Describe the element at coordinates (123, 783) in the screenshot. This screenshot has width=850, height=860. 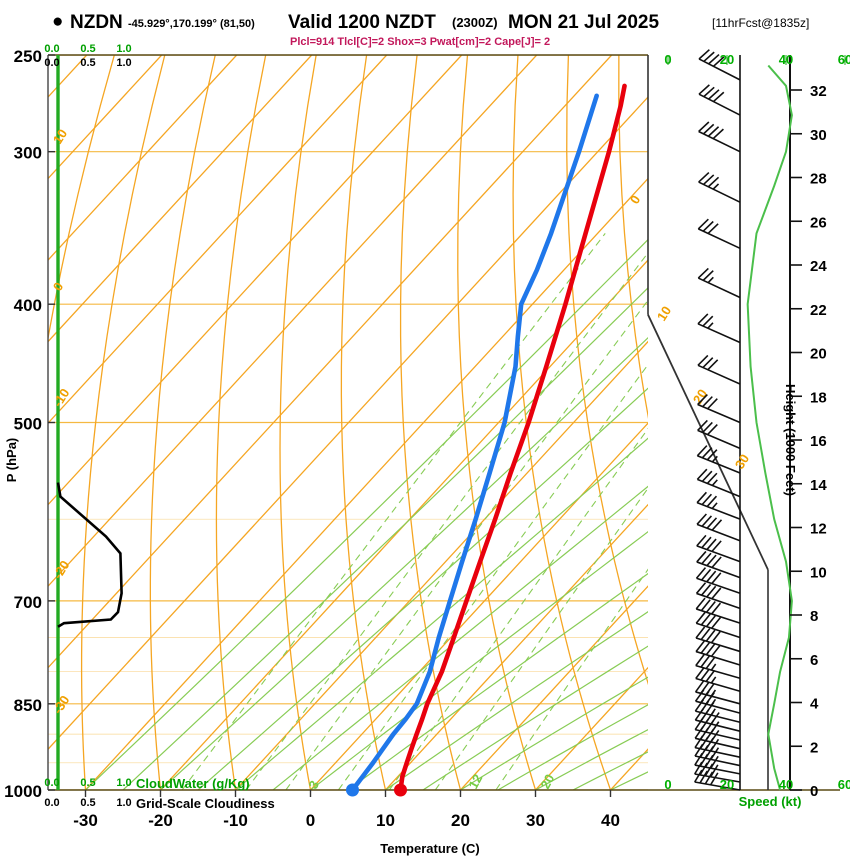
I see `cloudwater-tick-bottom: 1.0` at that location.